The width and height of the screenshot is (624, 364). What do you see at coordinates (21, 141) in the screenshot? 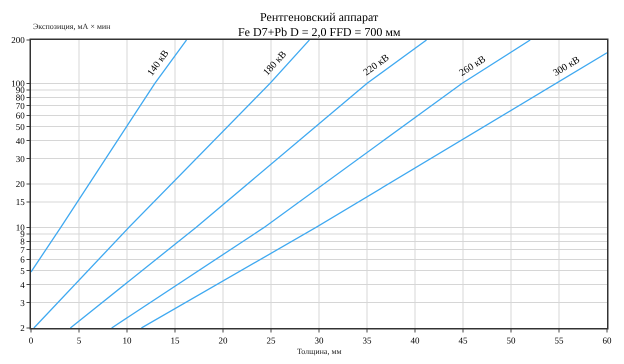
I see `y-tick-label: 40` at bounding box center [21, 141].